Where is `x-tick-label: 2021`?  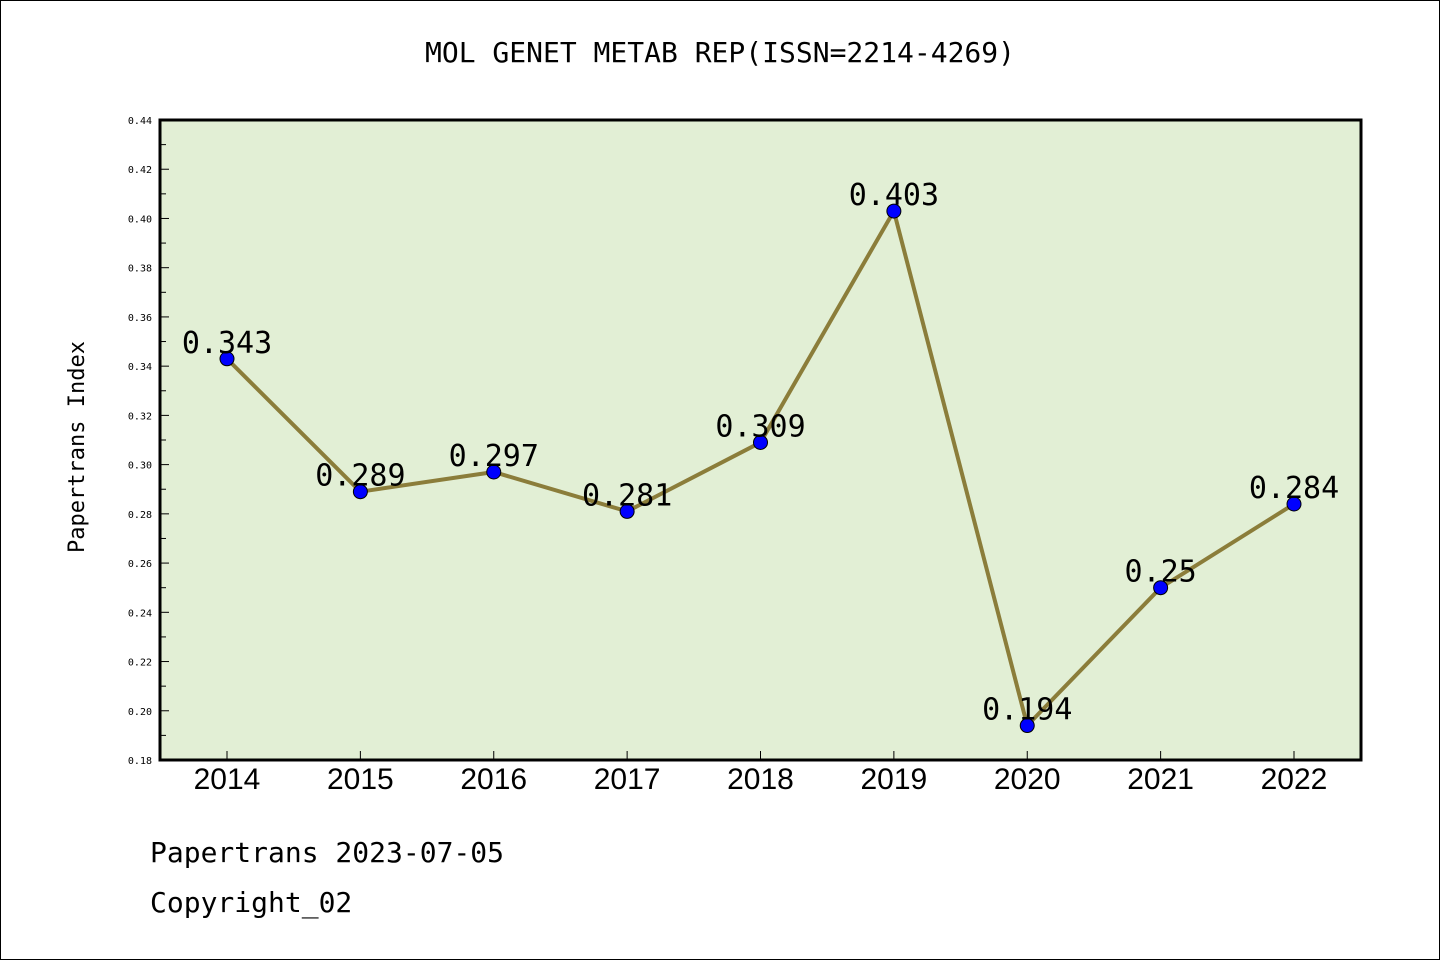 x-tick-label: 2021 is located at coordinates (1160, 779).